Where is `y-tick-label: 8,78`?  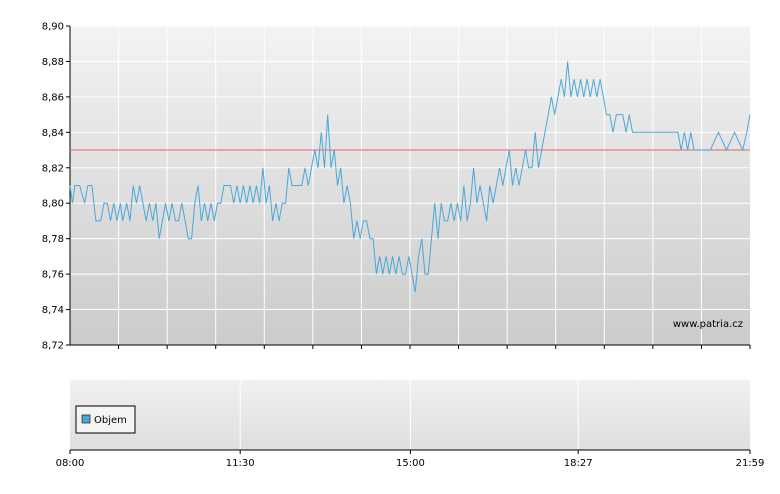 y-tick-label: 8,78 is located at coordinates (53, 239).